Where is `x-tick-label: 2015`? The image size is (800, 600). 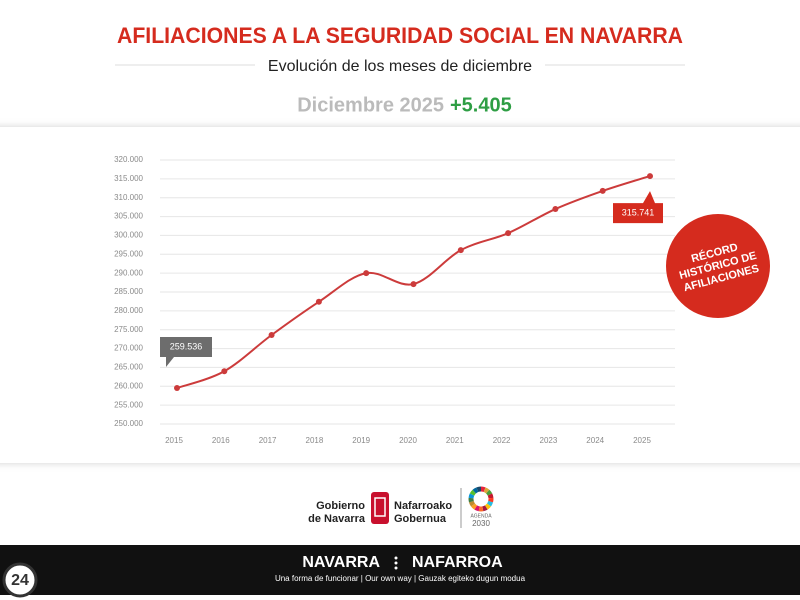 x-tick-label: 2015 is located at coordinates (174, 440).